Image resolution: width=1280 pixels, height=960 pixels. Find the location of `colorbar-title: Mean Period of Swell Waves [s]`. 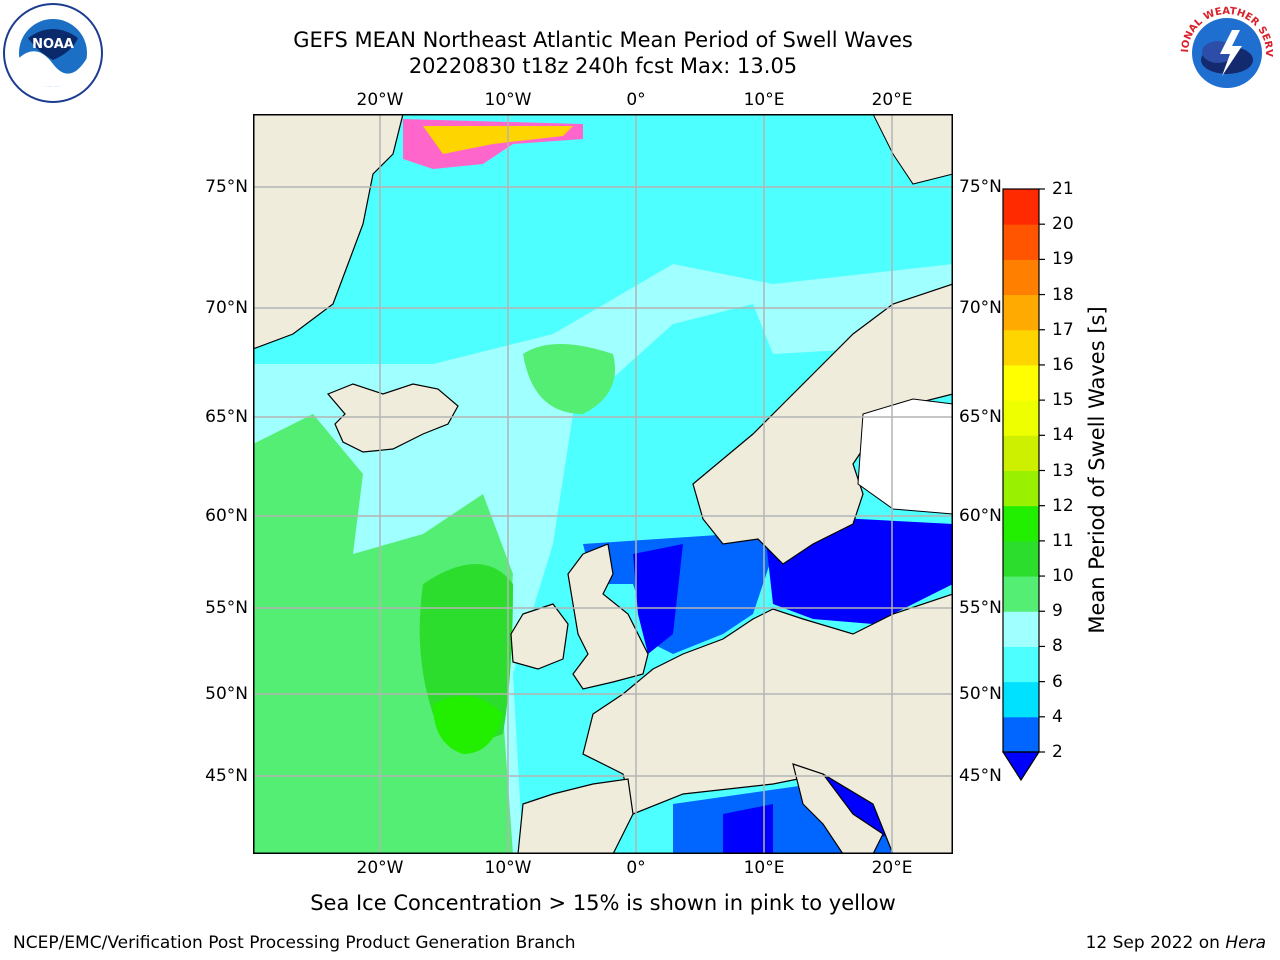

colorbar-title: Mean Period of Swell Waves [s] is located at coordinates (1097, 470).